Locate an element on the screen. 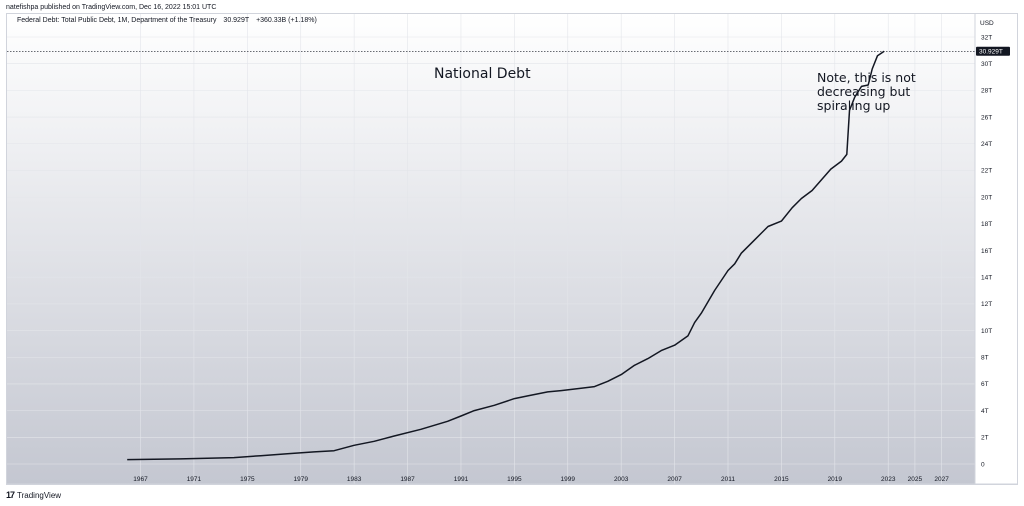  tradingview-logo: 17 TradingView is located at coordinates (33, 495).